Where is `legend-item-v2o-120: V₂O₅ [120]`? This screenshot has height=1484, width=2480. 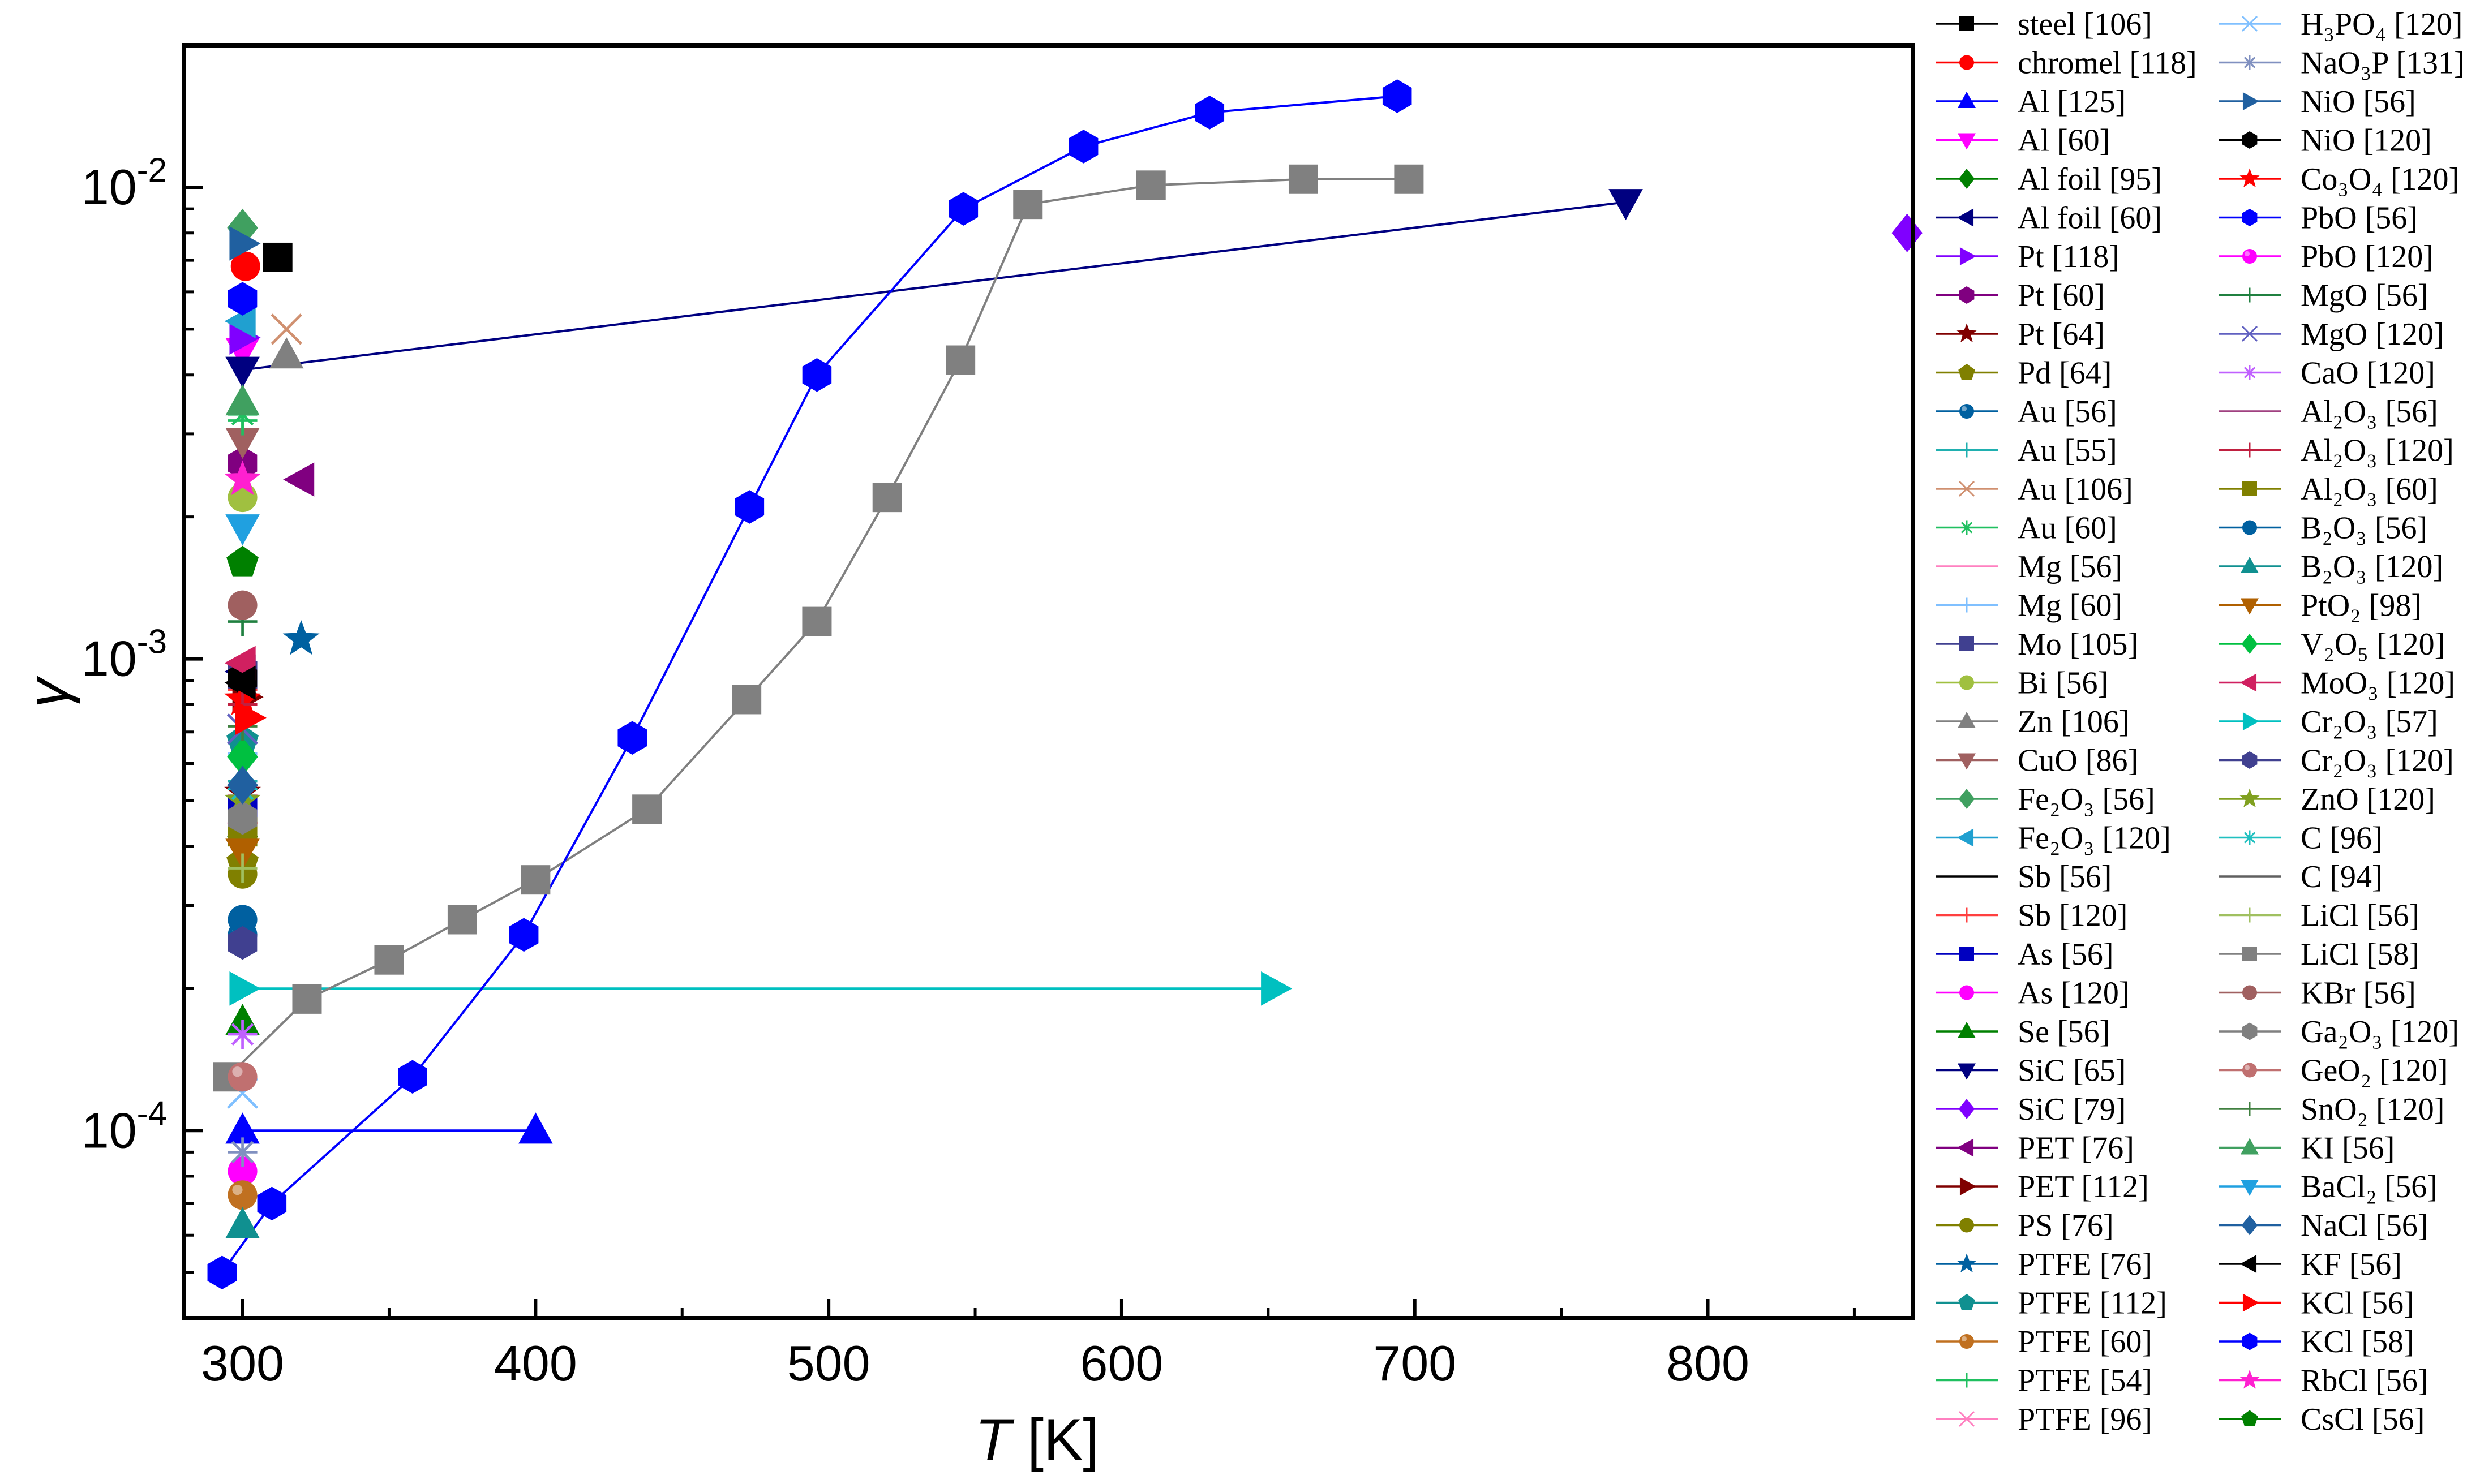
legend-item-v2o-120: V₂O₅ [120] is located at coordinates (2332, 644).